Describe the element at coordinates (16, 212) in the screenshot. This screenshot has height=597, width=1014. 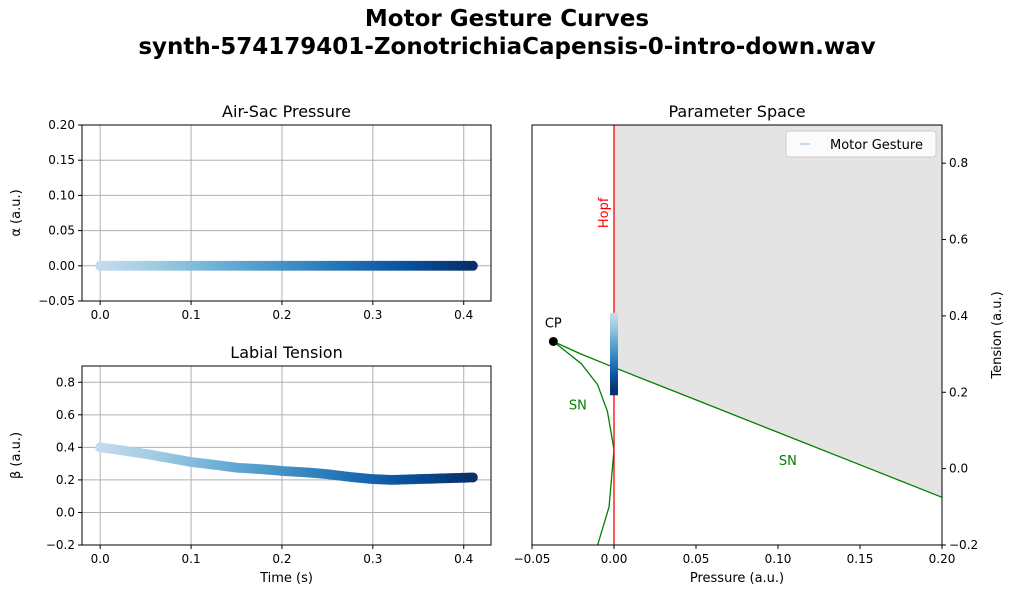
I see `pressure-panel-ylabel: α (a.u.)` at that location.